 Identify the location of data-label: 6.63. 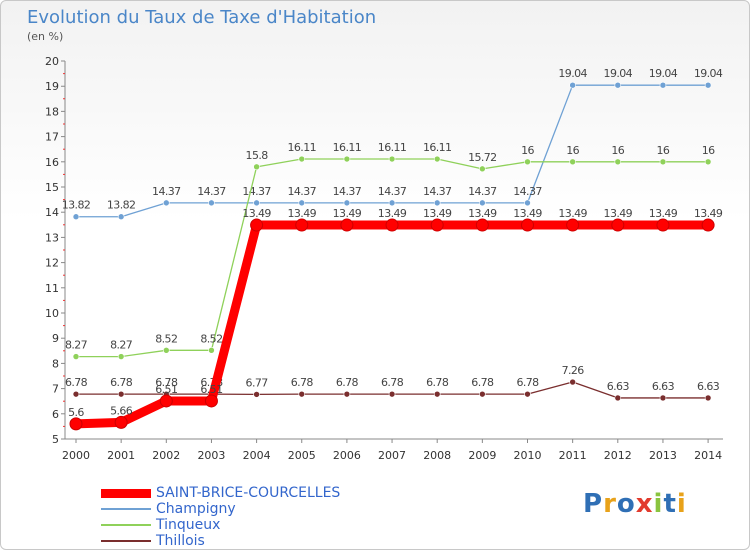
(708, 386).